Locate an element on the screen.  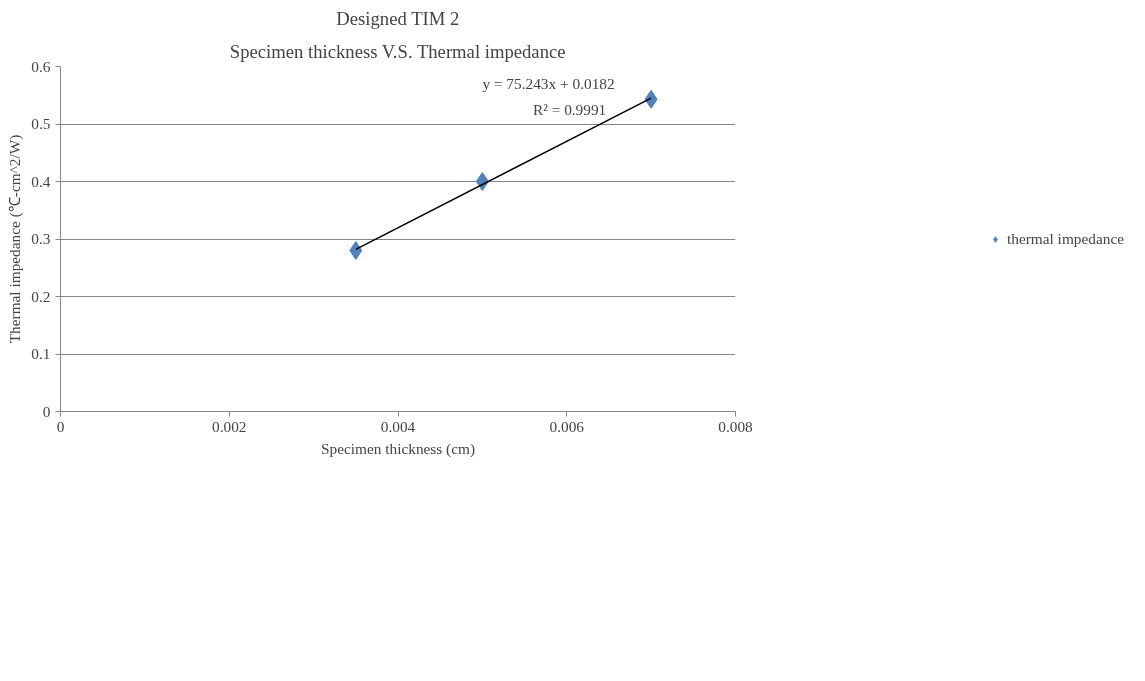
x-axis-title: Specimen thickness (cm) is located at coordinates (398, 448).